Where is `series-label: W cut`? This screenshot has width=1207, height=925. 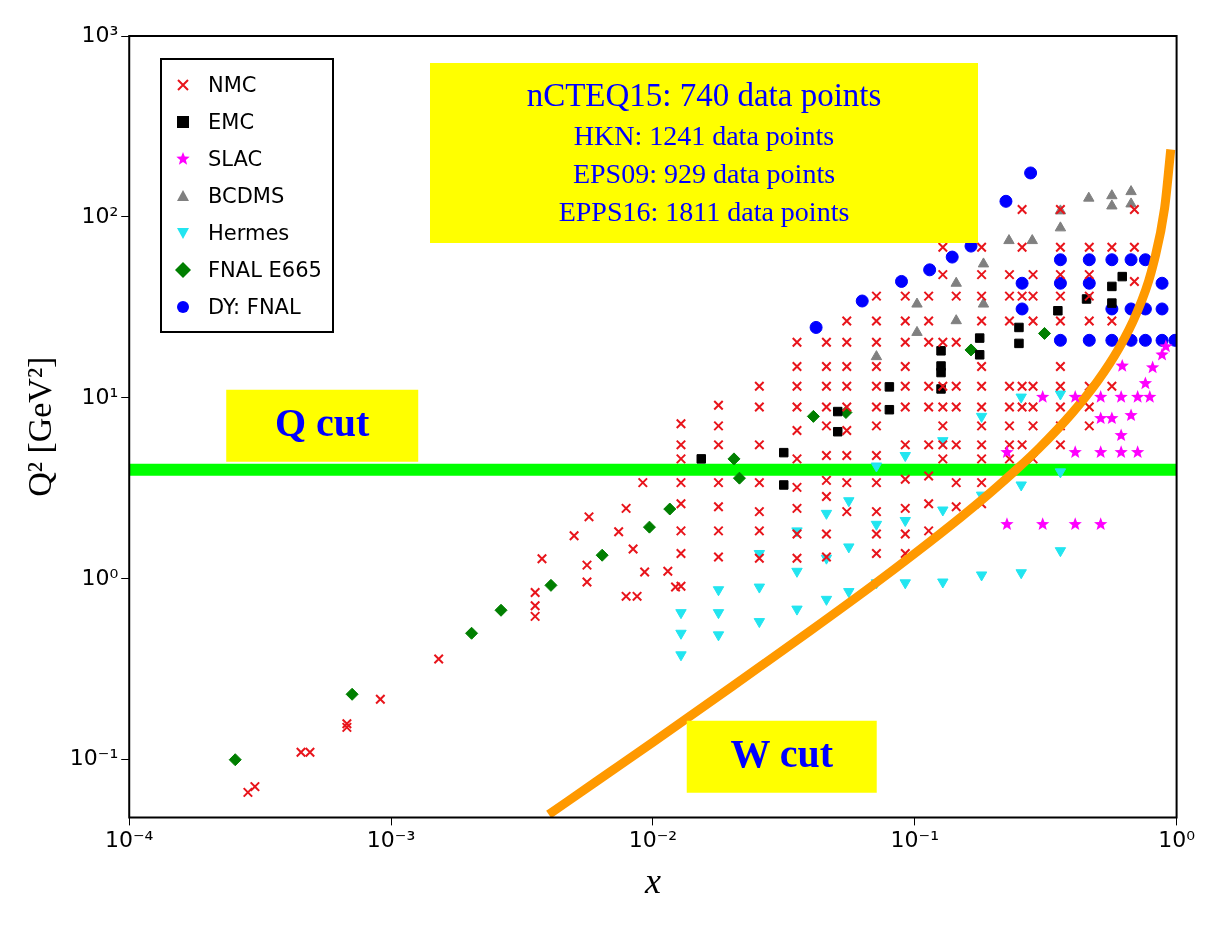
series-label: W cut is located at coordinates (782, 754).